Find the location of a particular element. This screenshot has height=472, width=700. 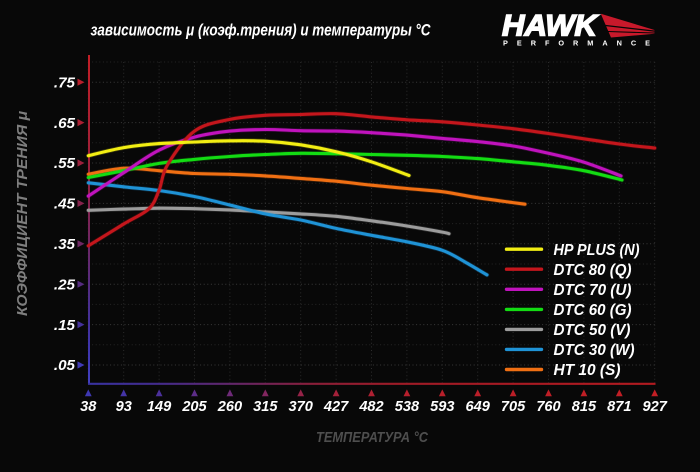

svg-text: 260 is located at coordinates (229, 407).